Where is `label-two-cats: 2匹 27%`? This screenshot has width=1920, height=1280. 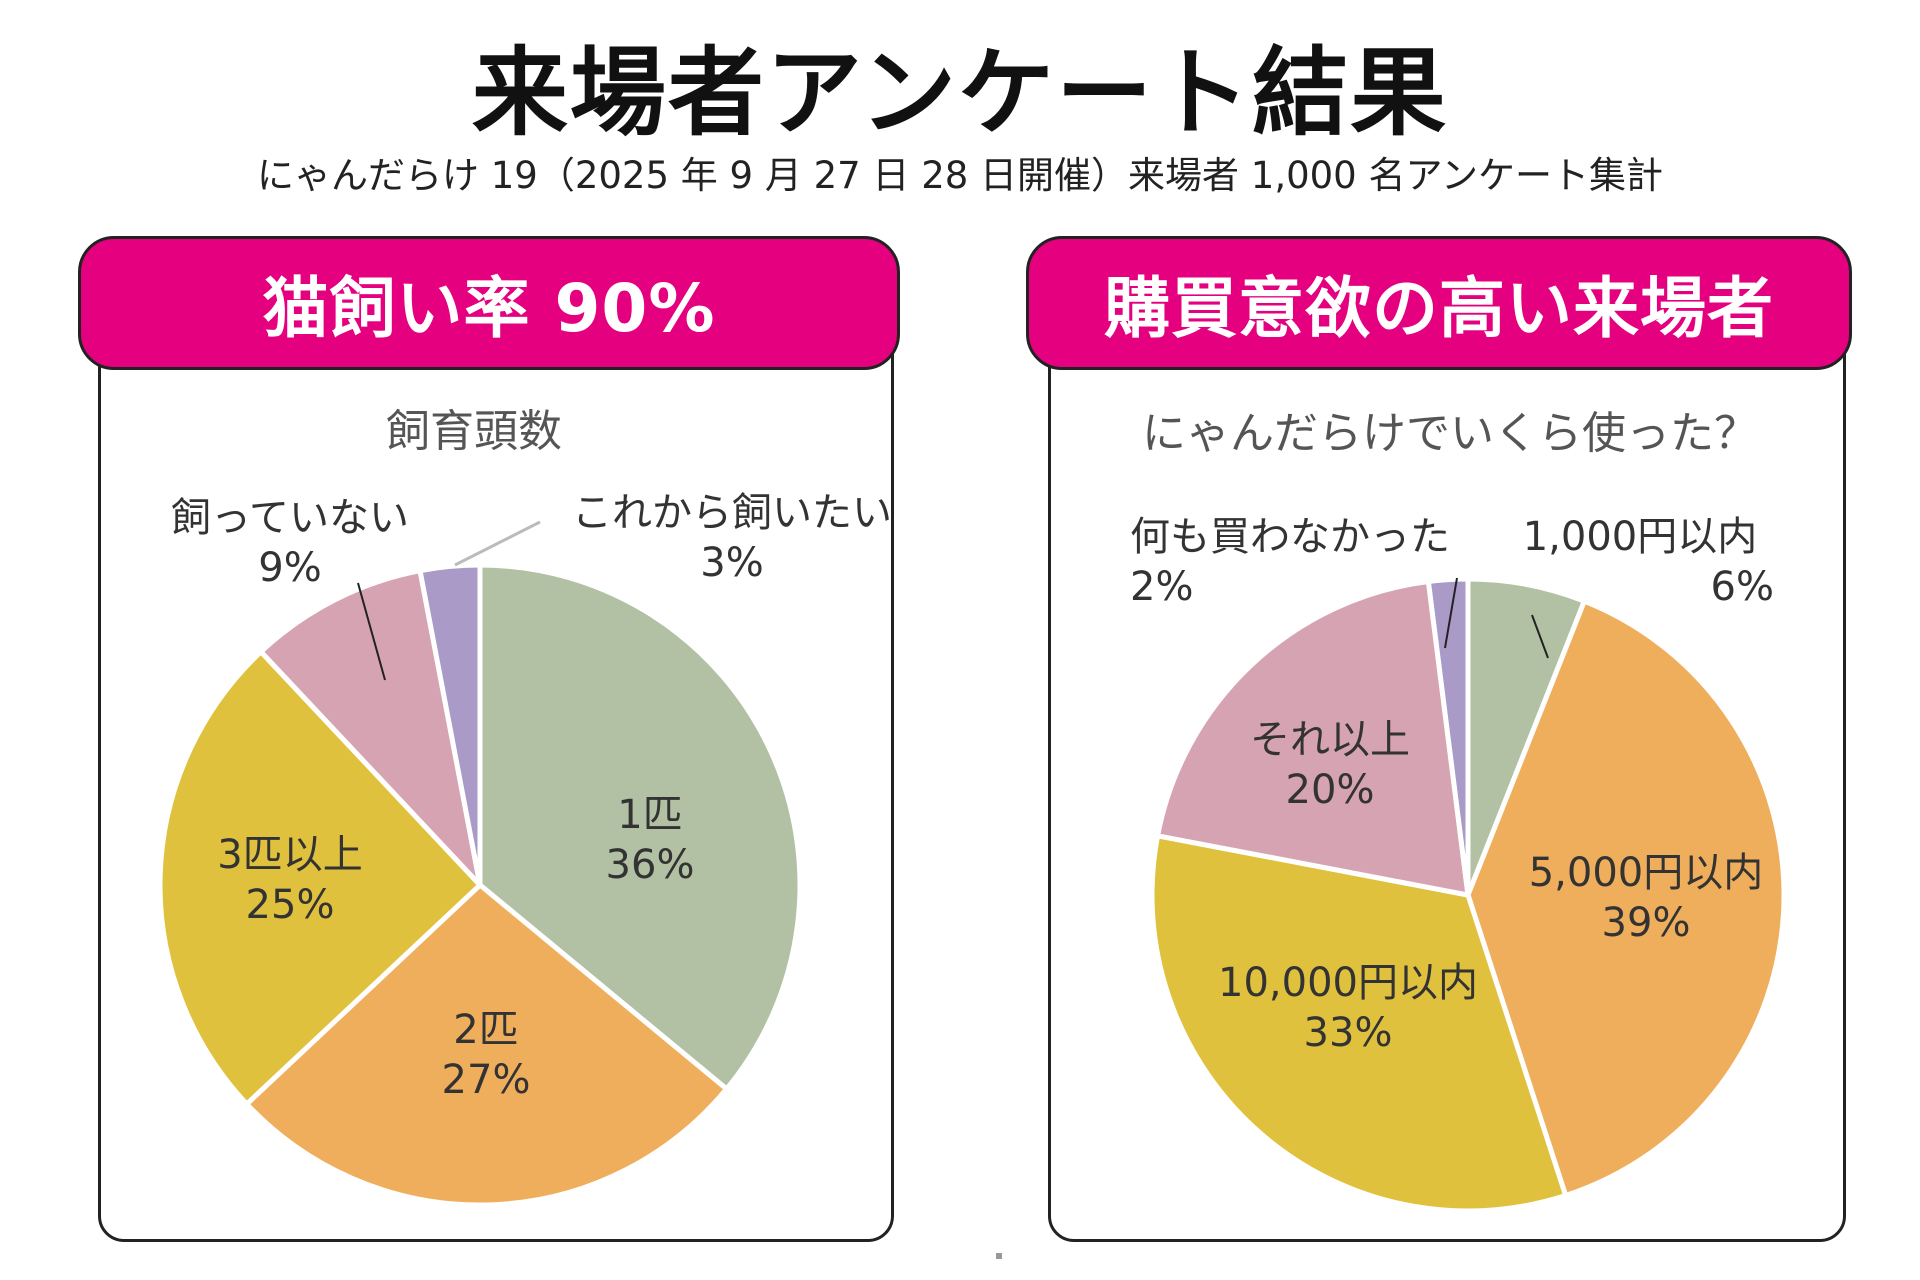 label-two-cats: 2匹 27% is located at coordinates (486, 1055).